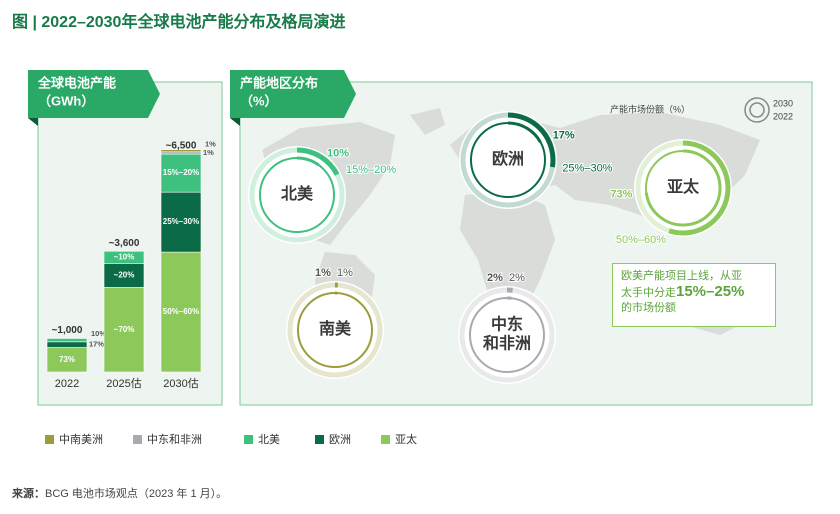 This screenshot has width=840, height=514. Describe the element at coordinates (96, 344) in the screenshot. I see `data-label: 17%` at that location.